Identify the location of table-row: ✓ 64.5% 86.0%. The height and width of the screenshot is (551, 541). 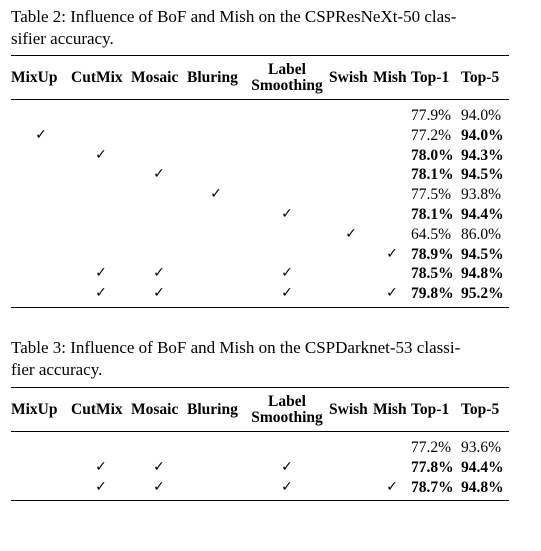
(260, 235).